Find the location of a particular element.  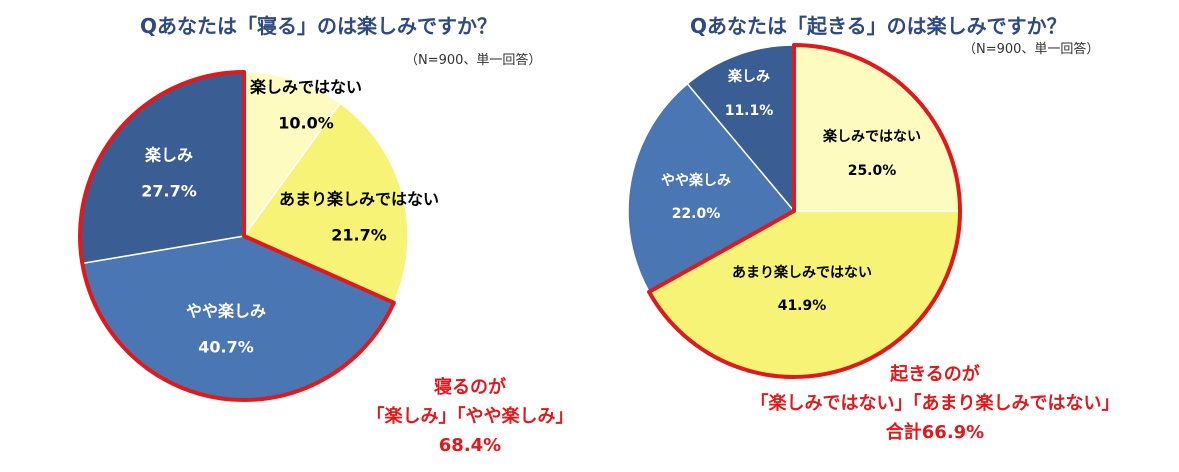

chart-1-callout: 寝るのが 「楽しみ」「やや楽しみ」 68.4% is located at coordinates (470, 416).